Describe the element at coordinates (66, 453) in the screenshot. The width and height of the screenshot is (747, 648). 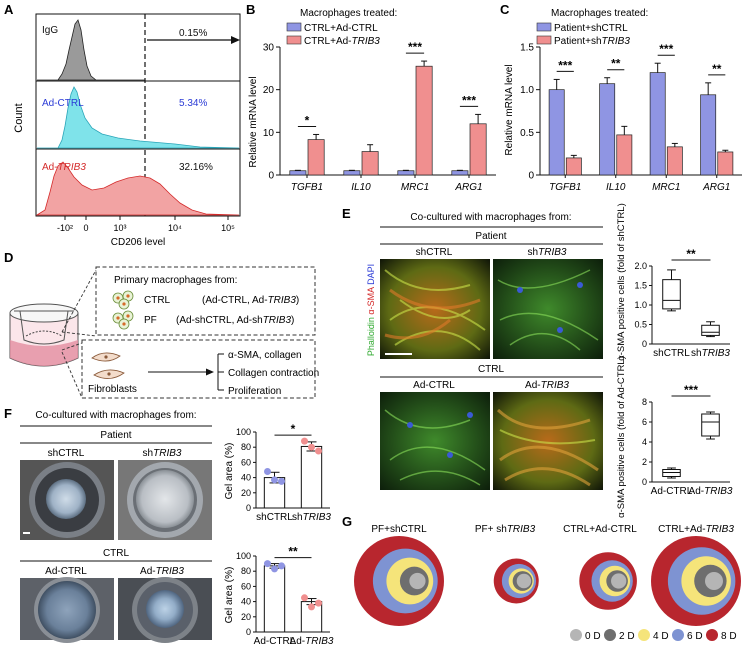
I see `panel-f-col-label: shCTRL` at that location.